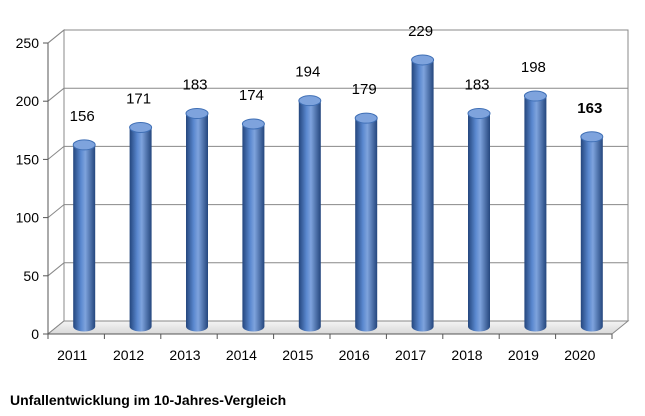 This screenshot has height=416, width=645. Describe the element at coordinates (466, 355) in the screenshot. I see `x-tick-label: 2018` at that location.